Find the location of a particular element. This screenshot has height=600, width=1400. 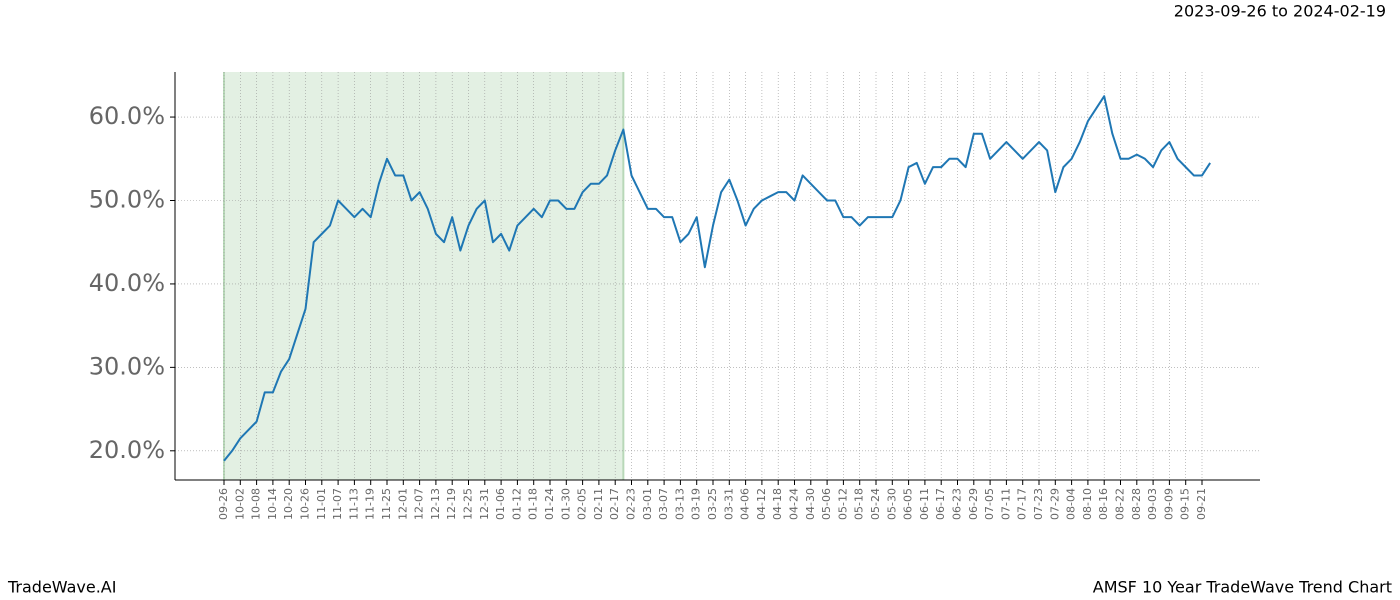

date-range: 2023-09-26 to 2024-02-19 is located at coordinates (1280, 11).